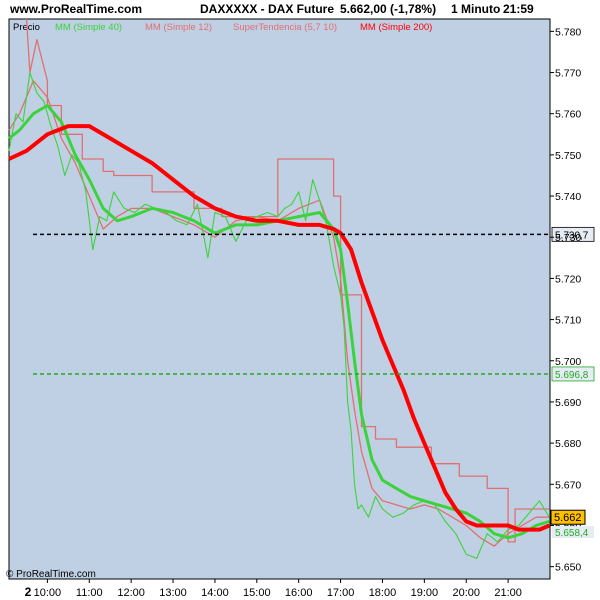 The height and width of the screenshot is (600, 600). I want to click on x-tick-label: 17:00, so click(341, 593).